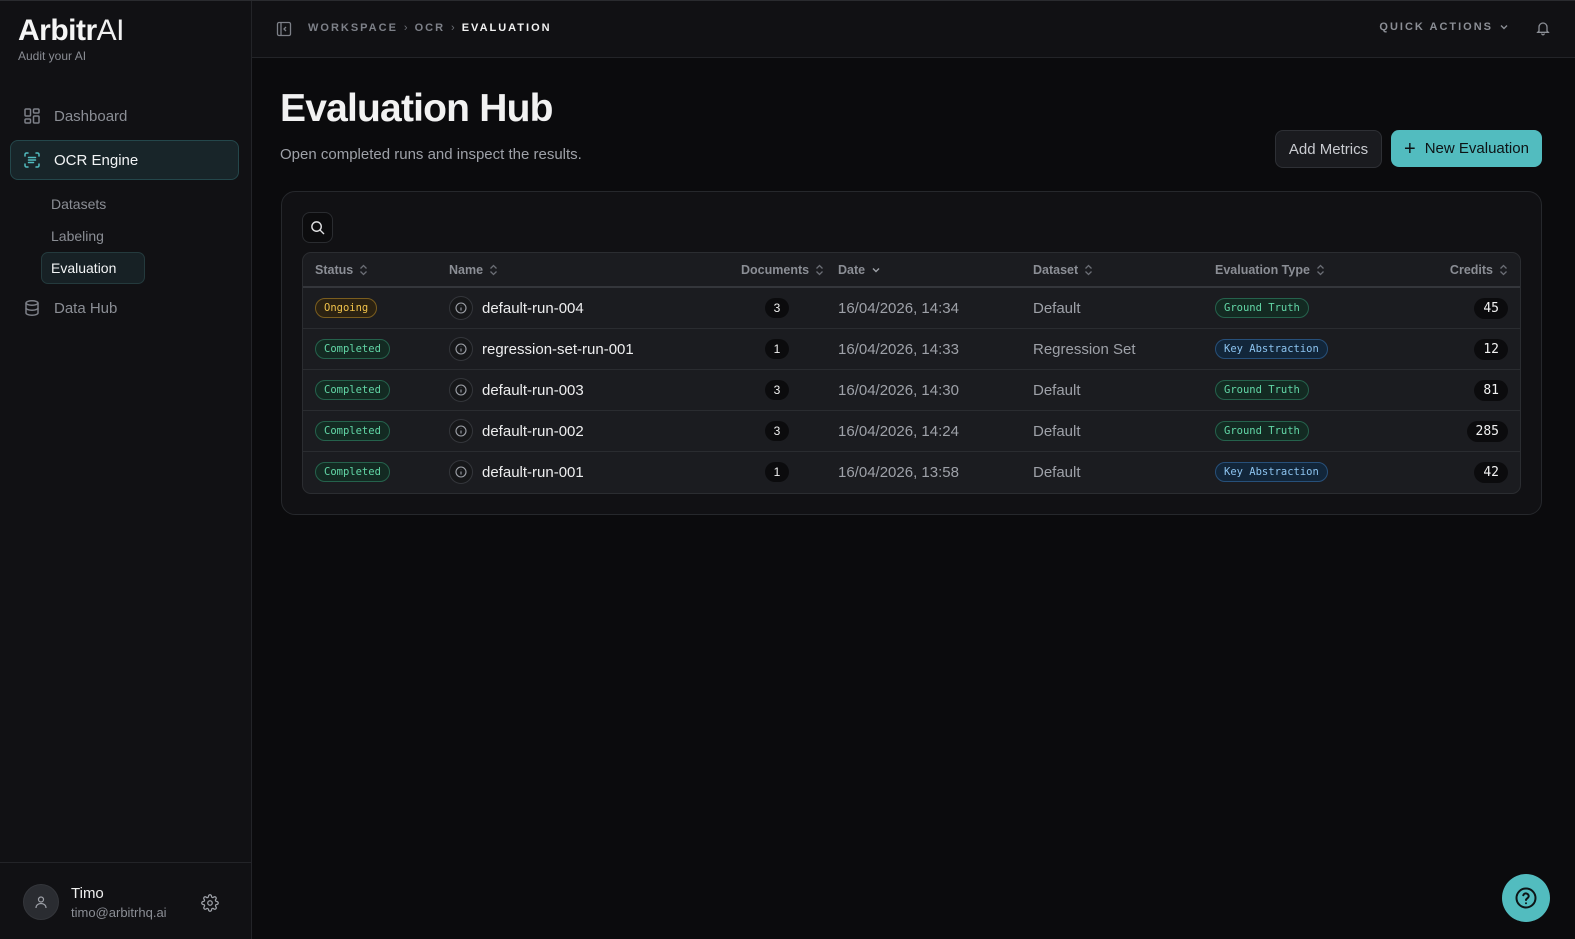  I want to click on status-badge: Ongoing, so click(346, 308).